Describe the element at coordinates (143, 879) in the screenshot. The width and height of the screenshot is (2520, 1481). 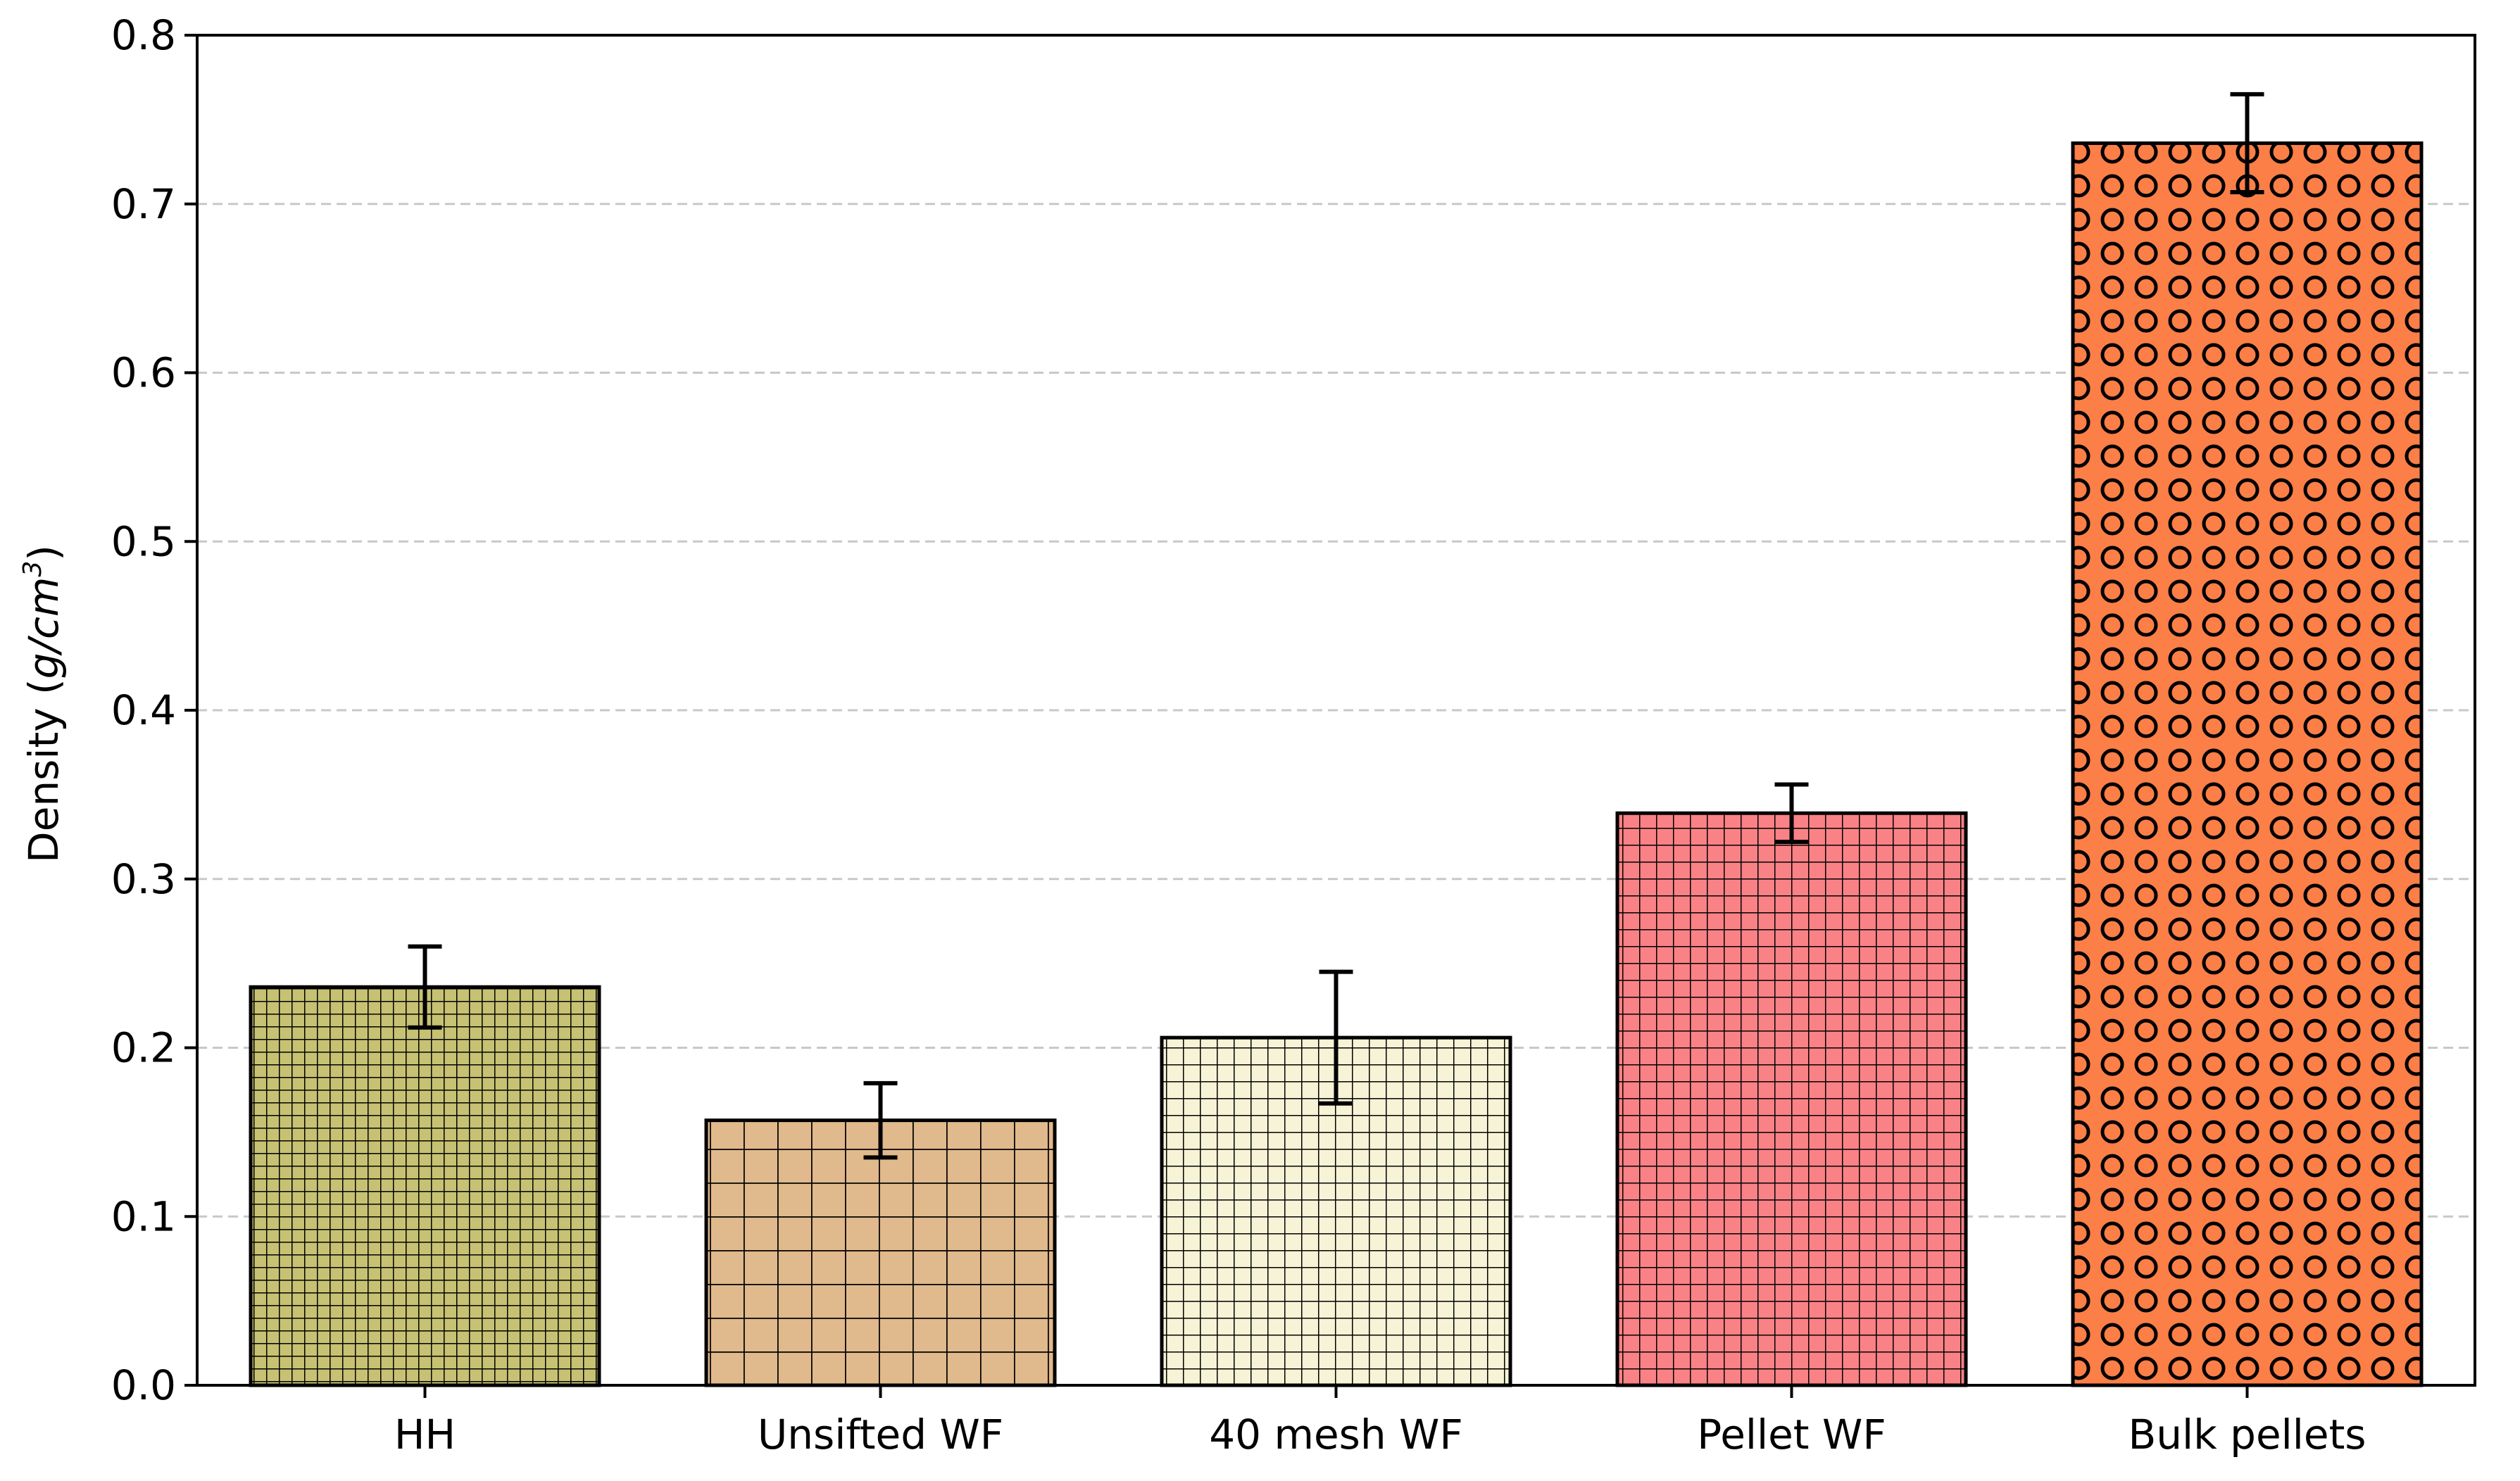
I see `y-tick-label: 0.3` at that location.